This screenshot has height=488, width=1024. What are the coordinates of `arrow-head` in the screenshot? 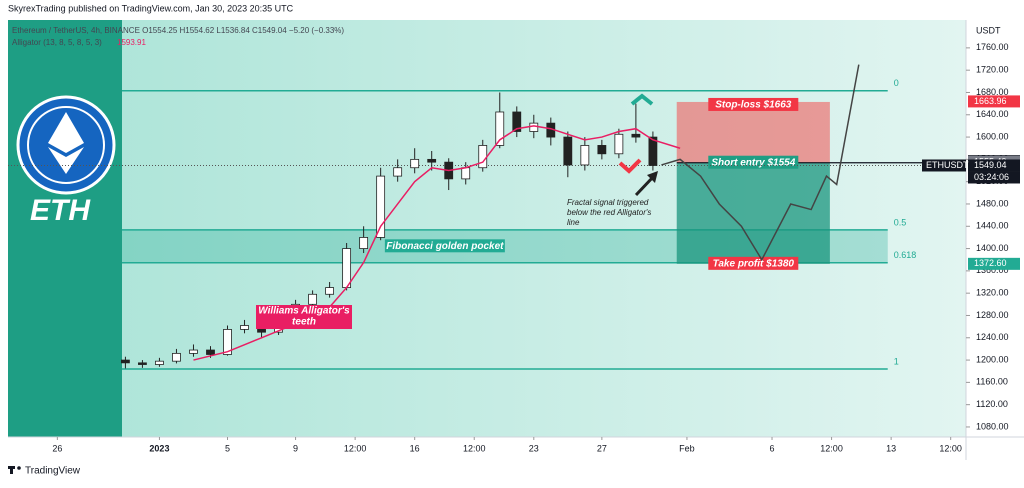 It's located at (652, 177).